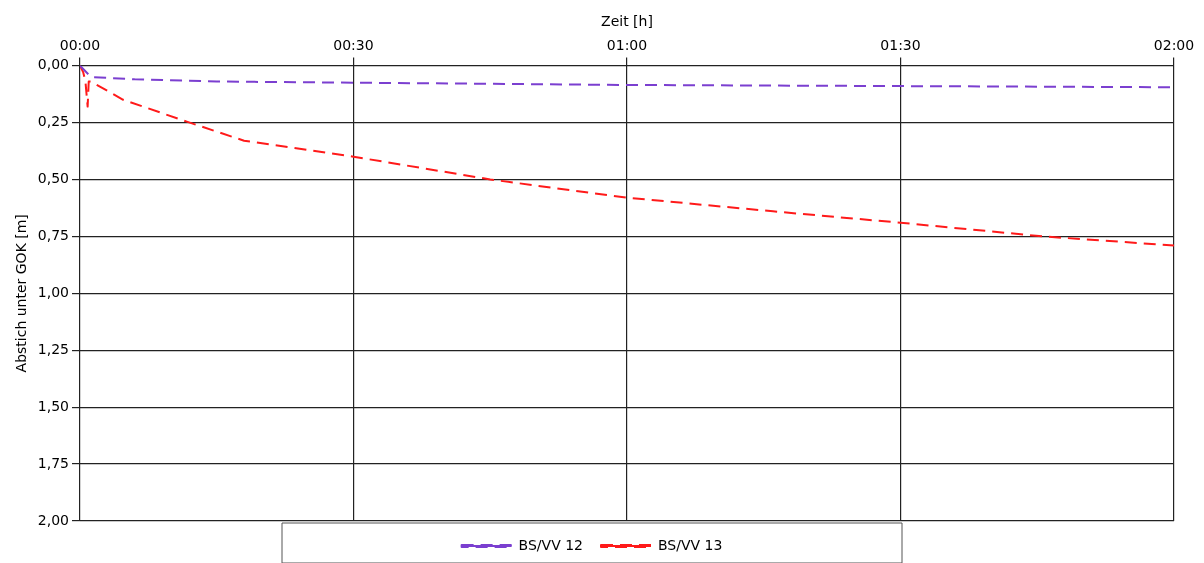 This screenshot has width=1204, height=563. What do you see at coordinates (53, 519) in the screenshot?
I see `y-tick-label: 2,00` at bounding box center [53, 519].